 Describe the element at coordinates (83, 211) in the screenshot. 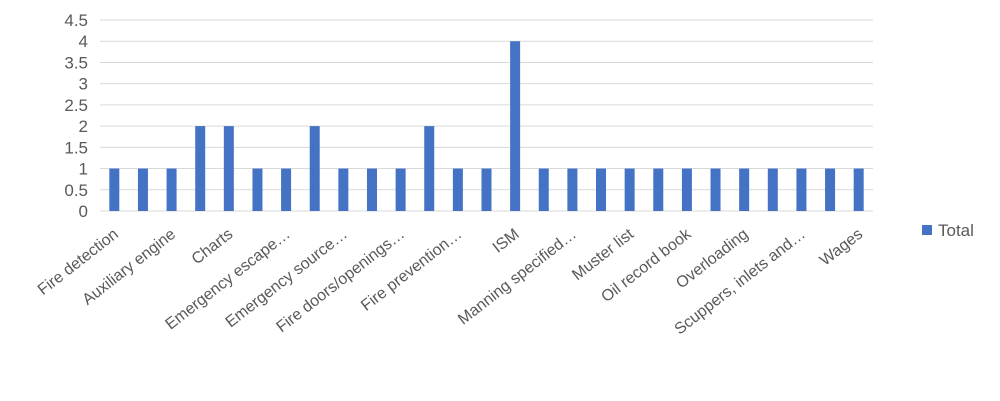

I see `y-tick-label: 0` at that location.